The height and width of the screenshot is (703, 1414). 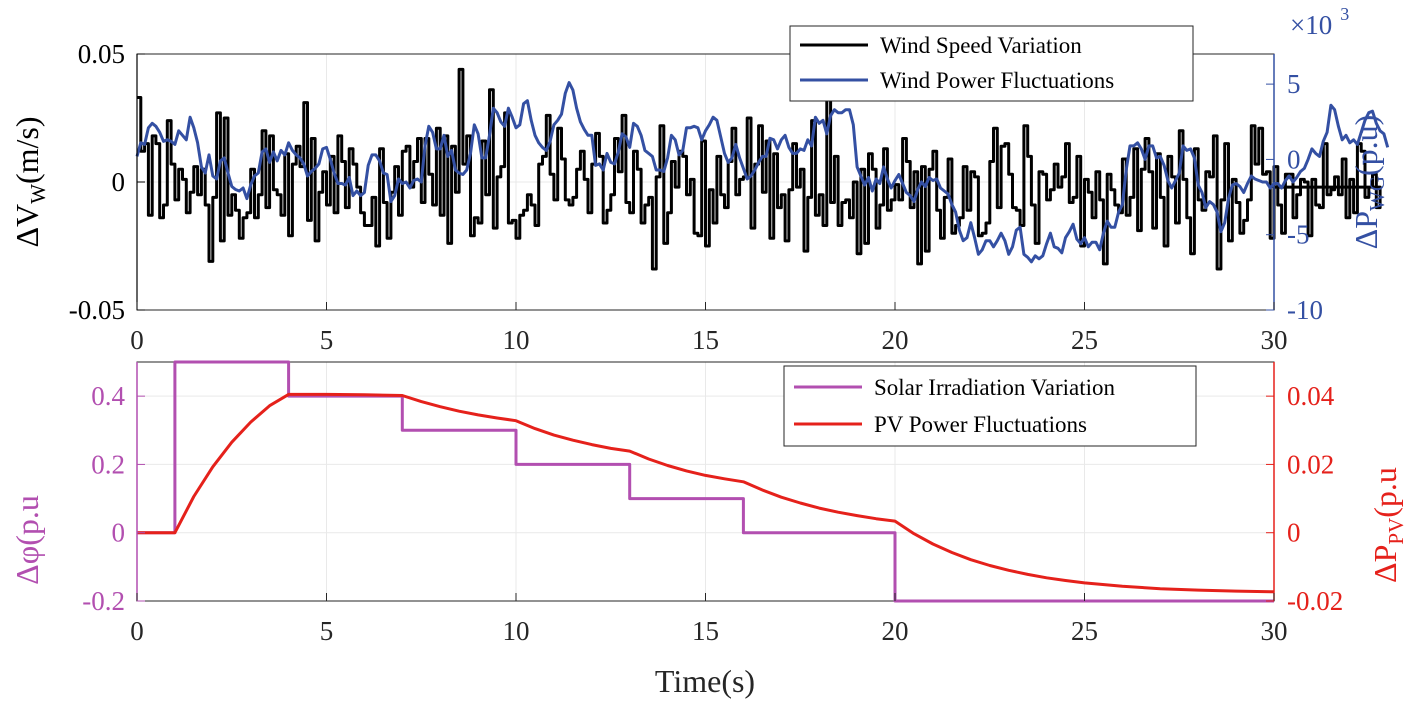 I want to click on bottom-left-axis-label: Δφ(p.u, so click(x=27, y=540).